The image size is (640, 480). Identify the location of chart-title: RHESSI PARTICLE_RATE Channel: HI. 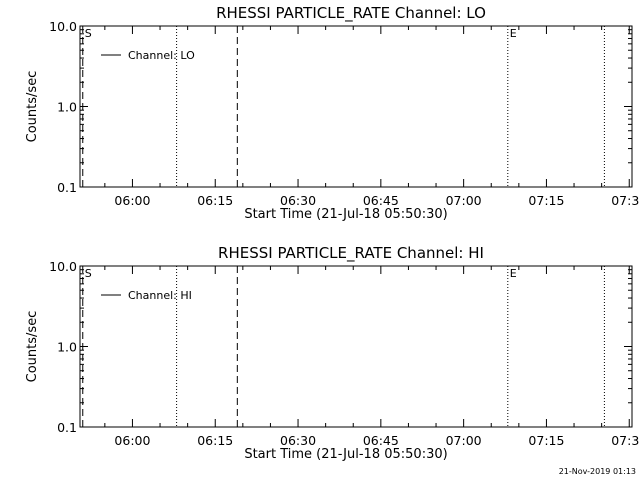
(351, 253).